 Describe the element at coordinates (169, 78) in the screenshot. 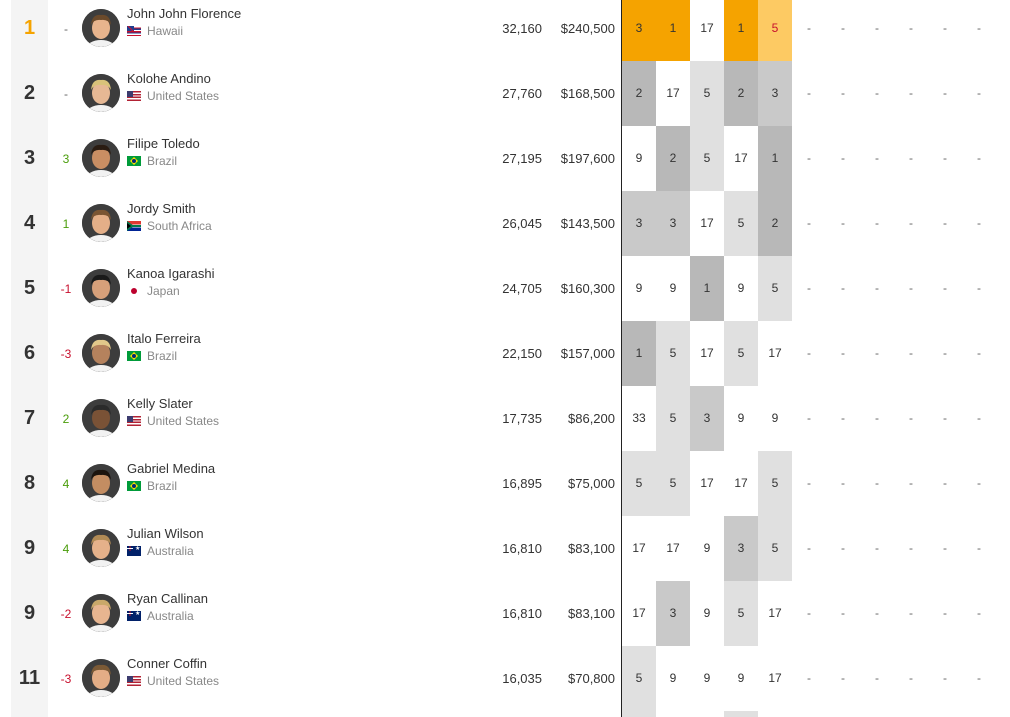

I see `athlete-name: Kolohe Andino` at that location.